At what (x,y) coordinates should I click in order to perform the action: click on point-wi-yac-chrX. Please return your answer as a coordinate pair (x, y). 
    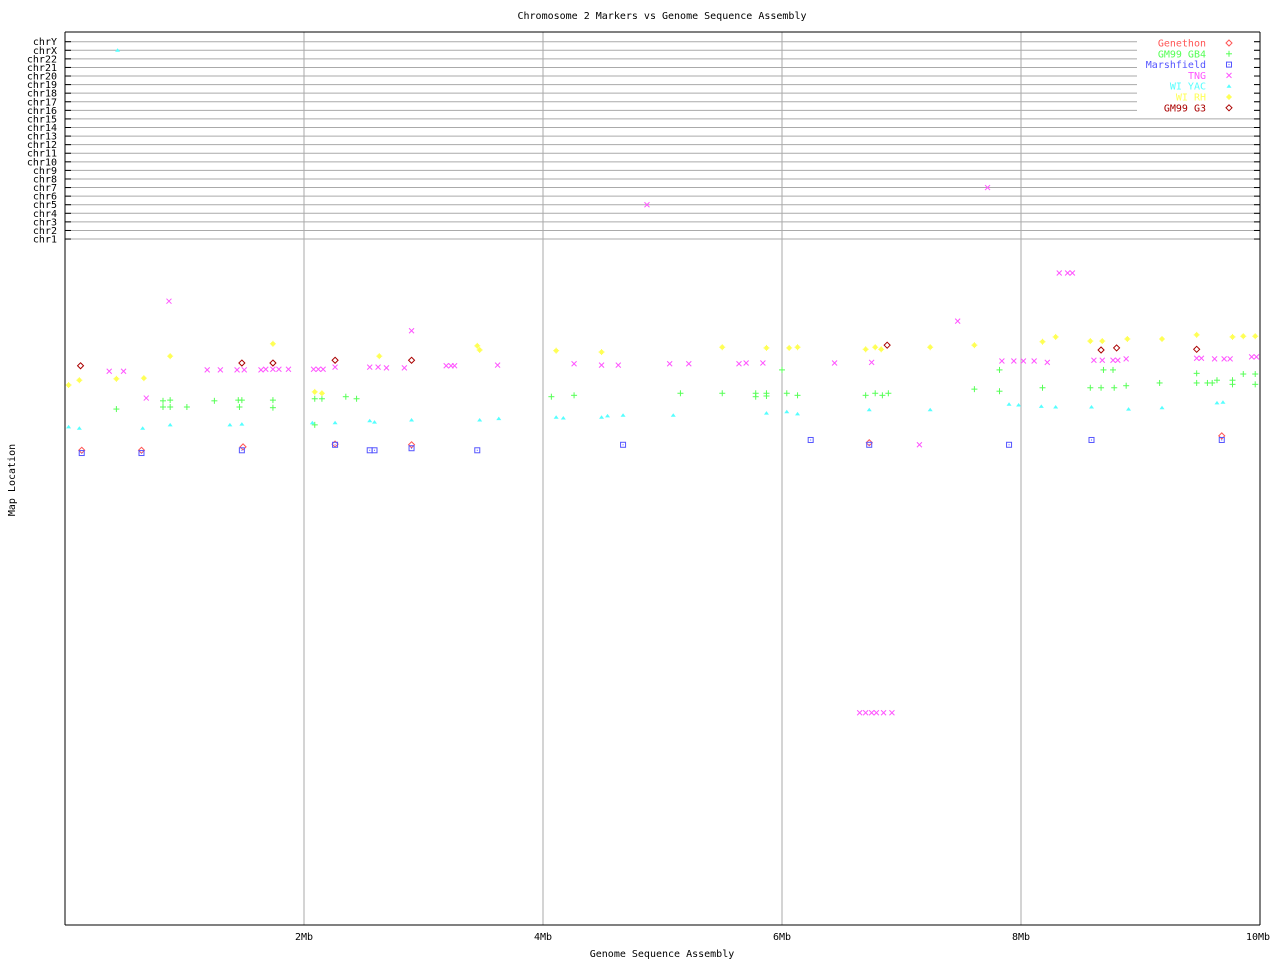
    Looking at the image, I should click on (118, 50).